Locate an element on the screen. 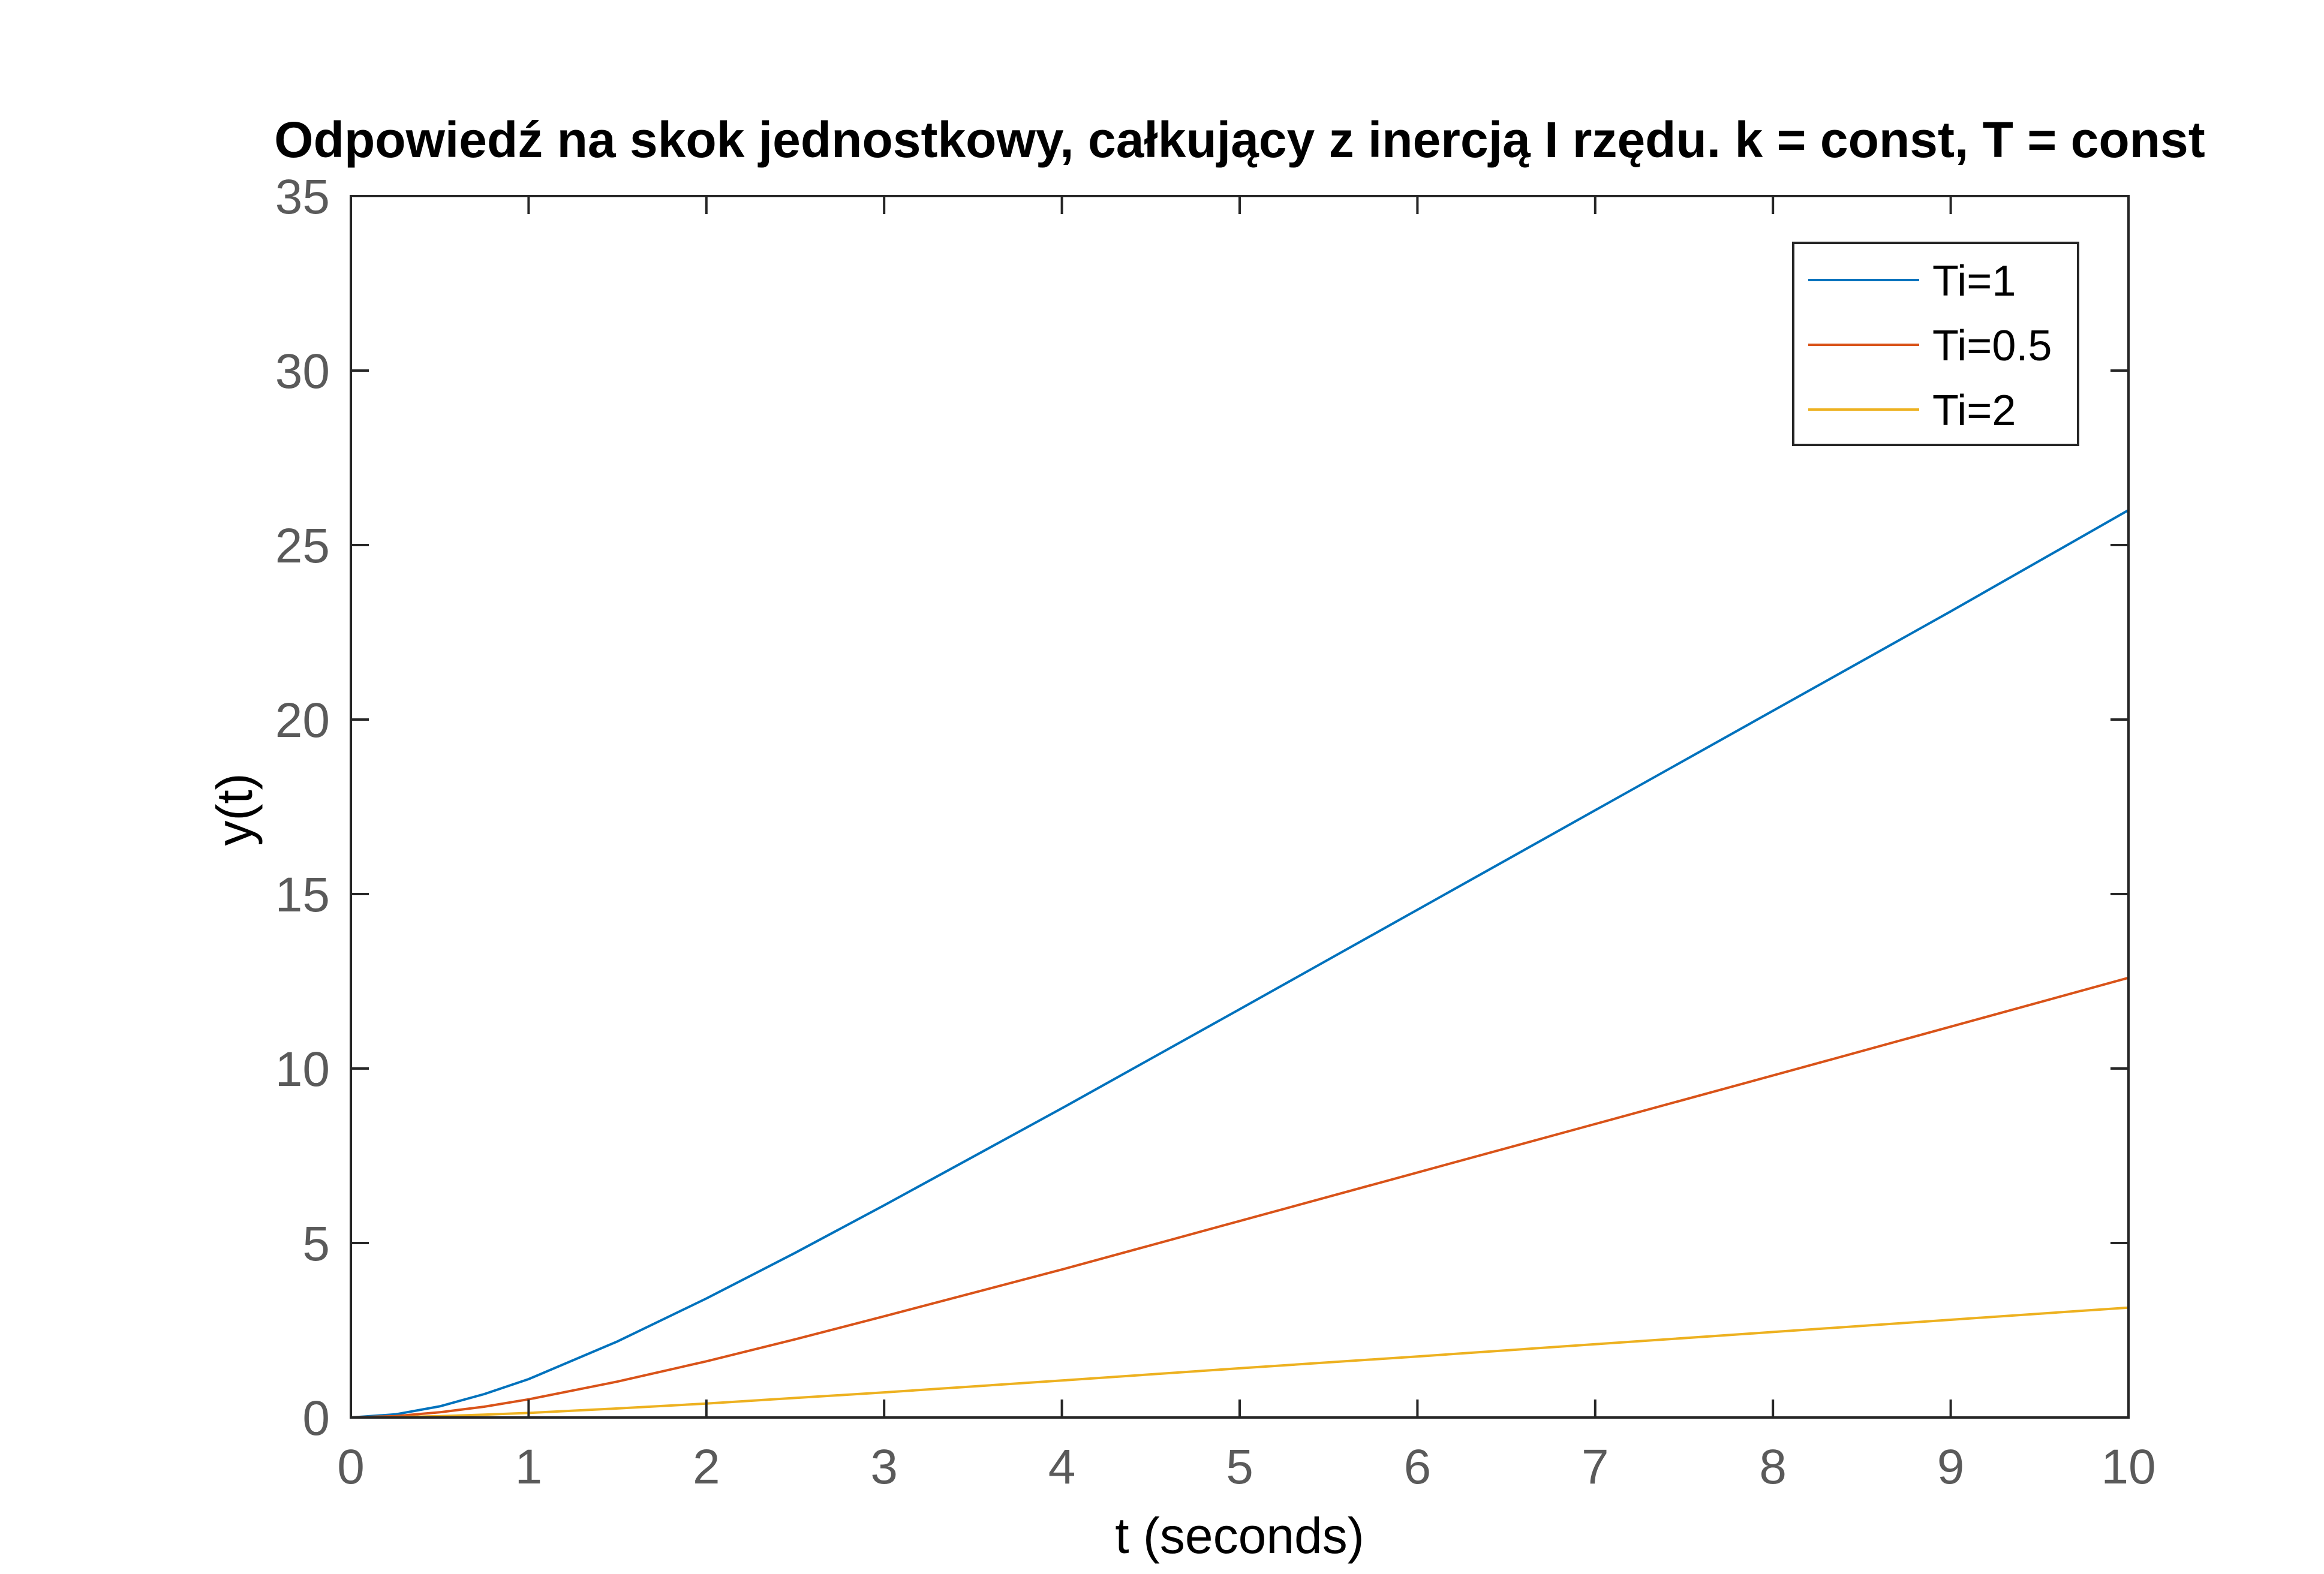  x-tick-label: 3 is located at coordinates (884, 1467).